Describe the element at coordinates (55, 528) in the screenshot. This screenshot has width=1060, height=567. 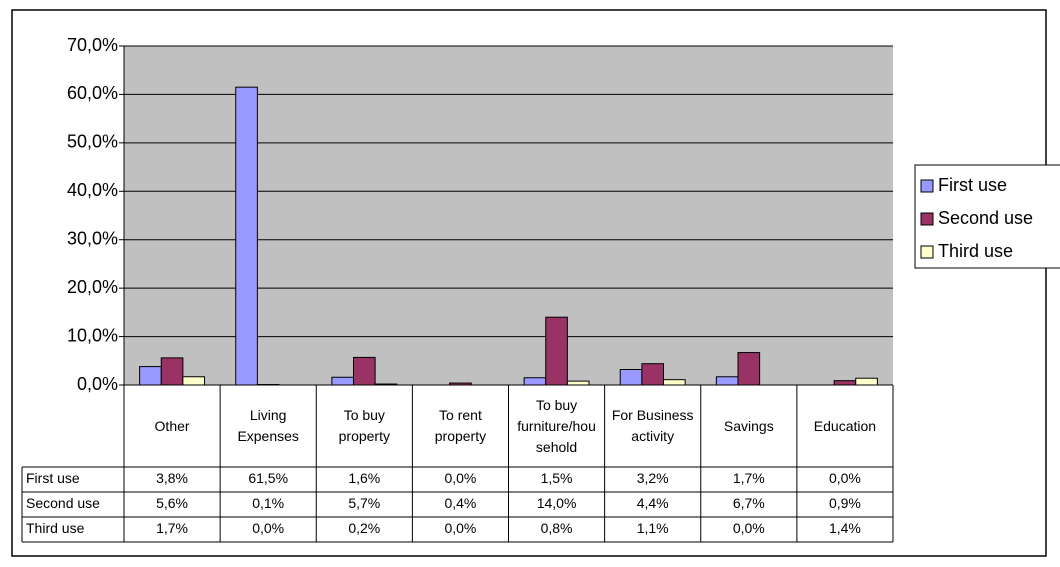
I see `table-row-label: Third use` at that location.